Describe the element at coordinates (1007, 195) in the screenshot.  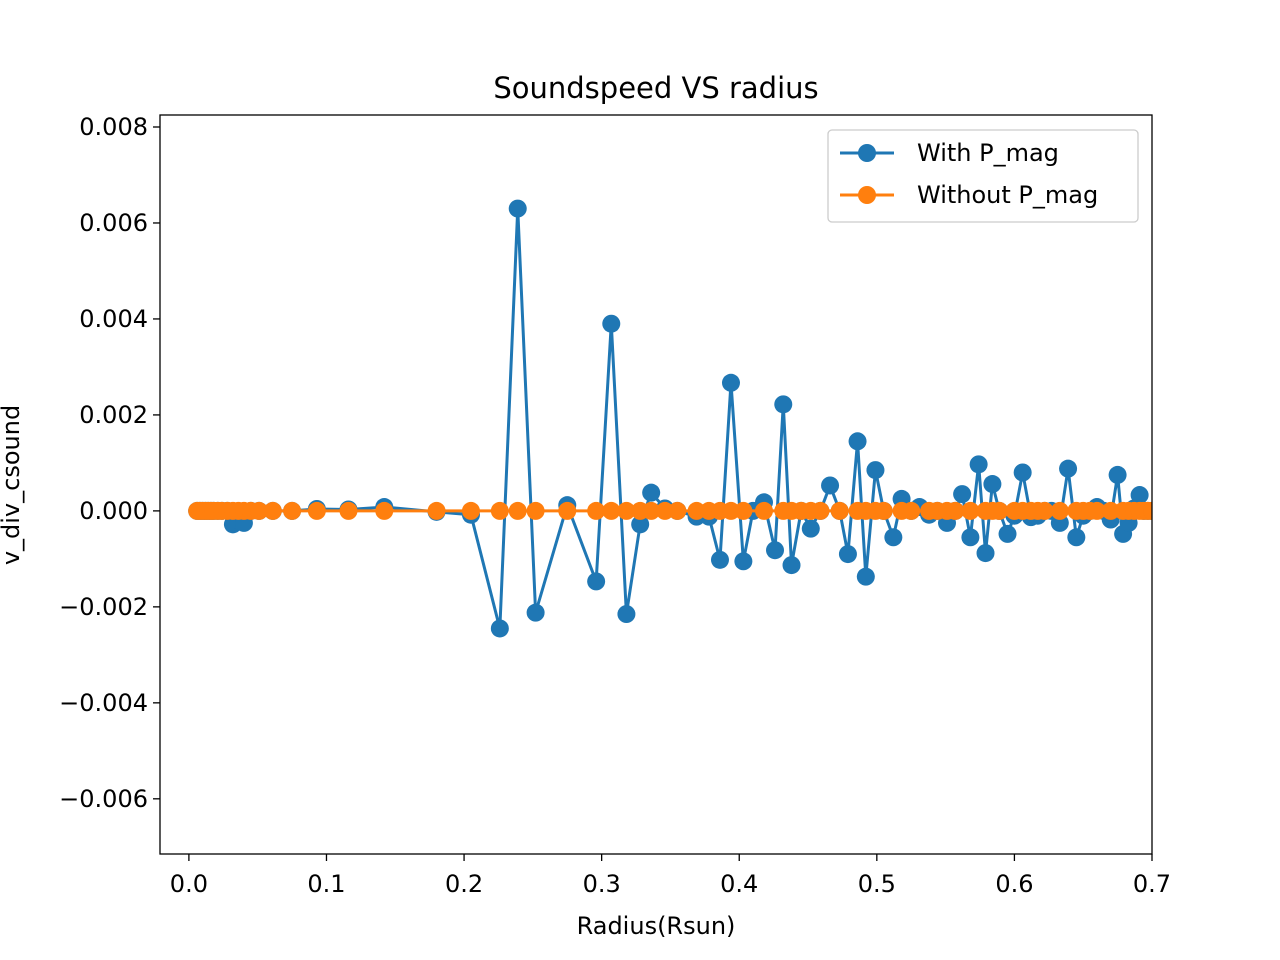
I see `legend-label-without-p-mag: Without P_mag` at that location.